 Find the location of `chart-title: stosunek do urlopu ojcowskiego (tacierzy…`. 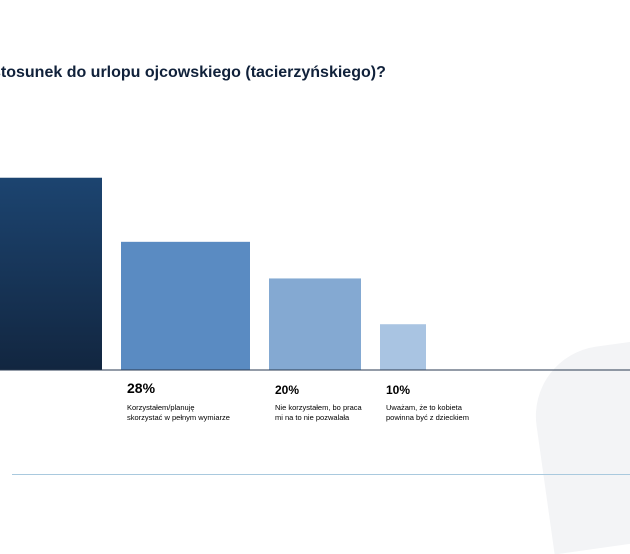

chart-title: stosunek do urlopu ojcowskiego (tacierzy… is located at coordinates (193, 72).